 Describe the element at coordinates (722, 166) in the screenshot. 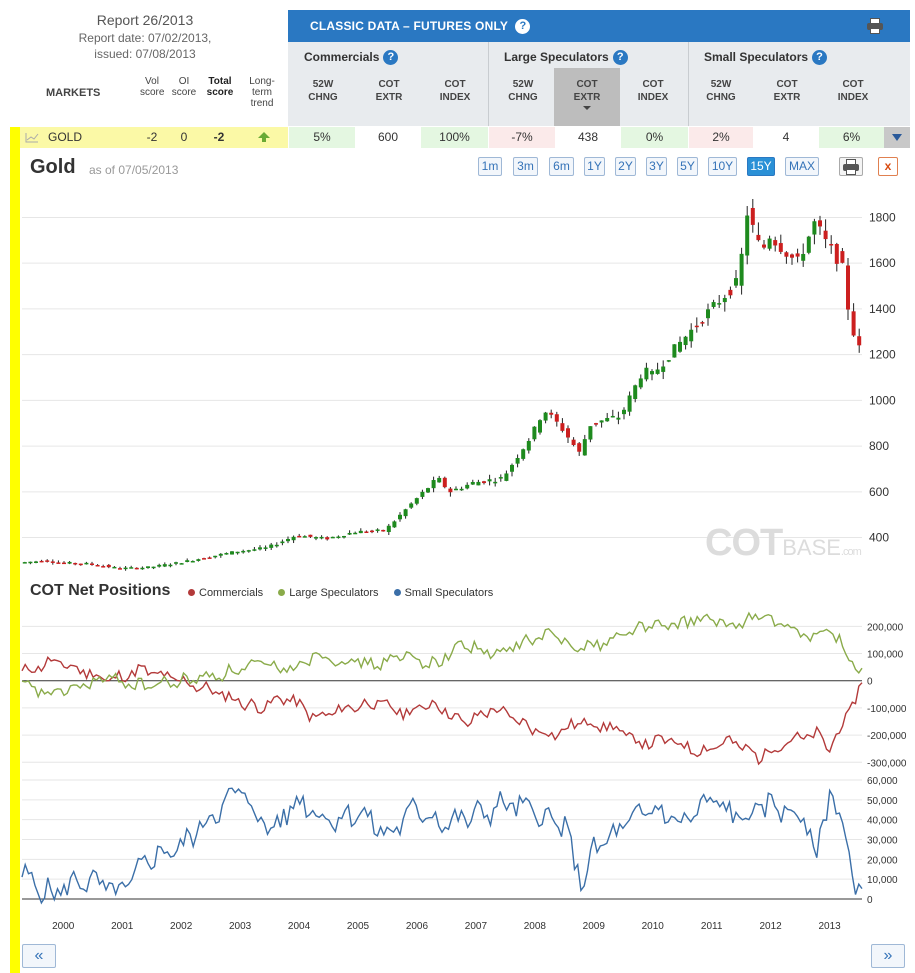

I see `range-10y-button: 10Y` at that location.